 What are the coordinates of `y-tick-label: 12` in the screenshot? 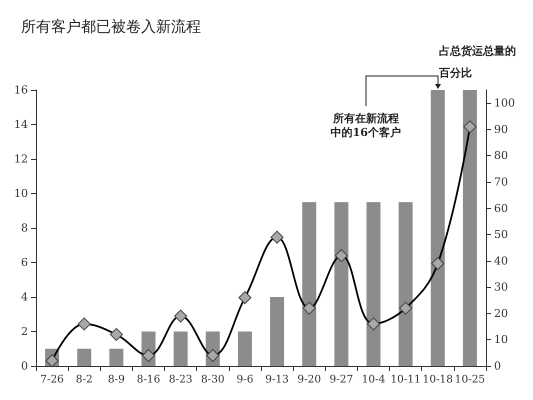 It's located at (21, 159).